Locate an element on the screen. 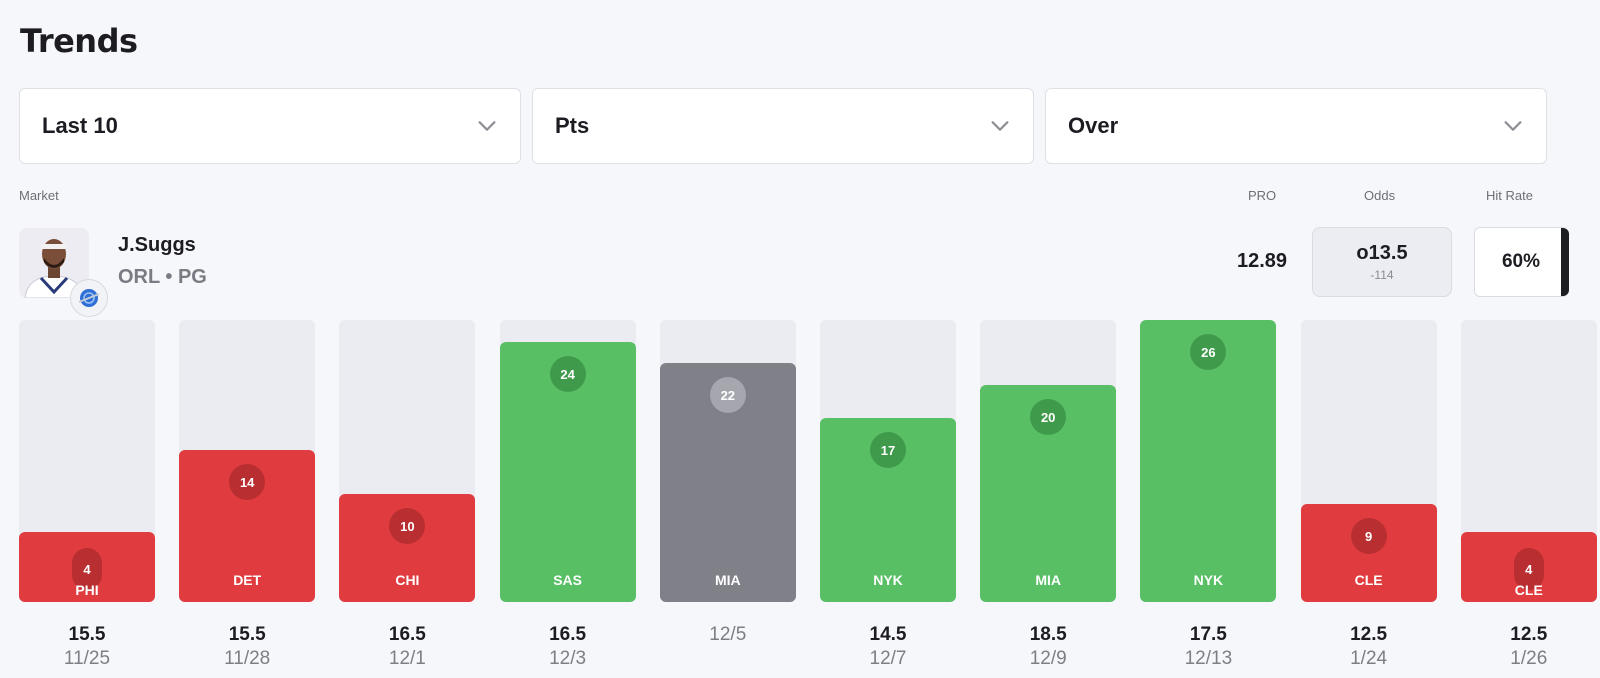 This screenshot has height=678, width=1600. game-date: 12/1 is located at coordinates (407, 658).